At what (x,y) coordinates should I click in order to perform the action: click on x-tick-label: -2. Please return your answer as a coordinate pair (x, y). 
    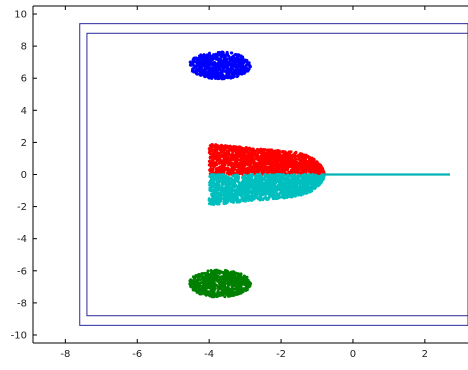
    Looking at the image, I should click on (281, 354).